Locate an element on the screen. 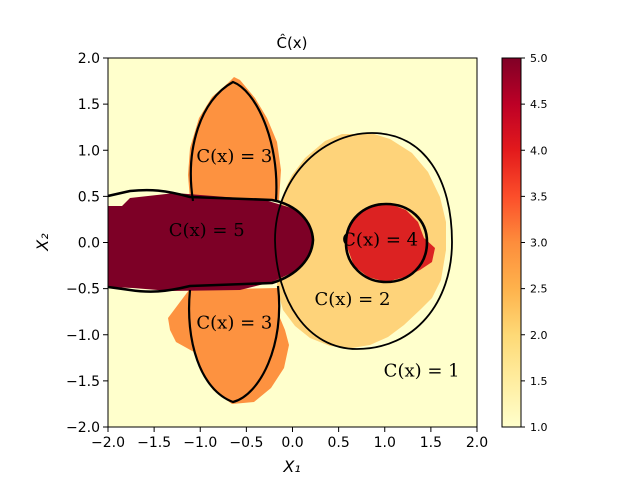  x-tick-label: 0.5 is located at coordinates (338, 443).